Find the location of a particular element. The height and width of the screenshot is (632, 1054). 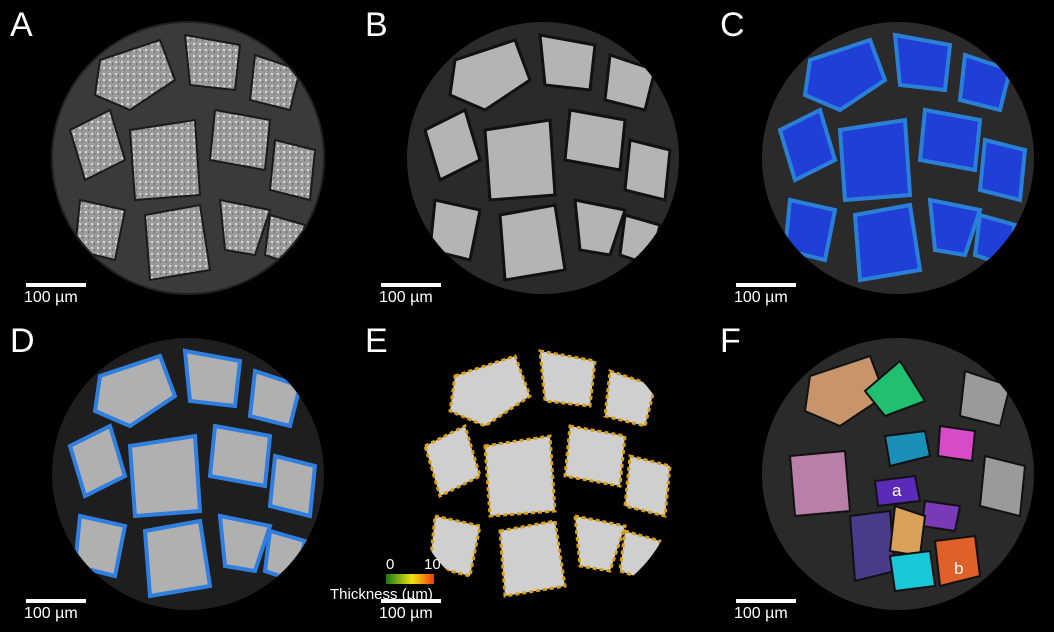

colorbar-title: Thickness (µm) is located at coordinates (381, 594).